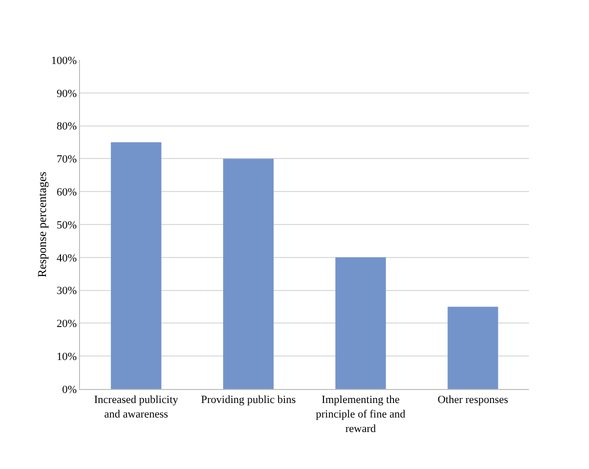 The height and width of the screenshot is (469, 589). Describe the element at coordinates (136, 407) in the screenshot. I see `x-tick-label: Increased publicity and awareness` at that location.